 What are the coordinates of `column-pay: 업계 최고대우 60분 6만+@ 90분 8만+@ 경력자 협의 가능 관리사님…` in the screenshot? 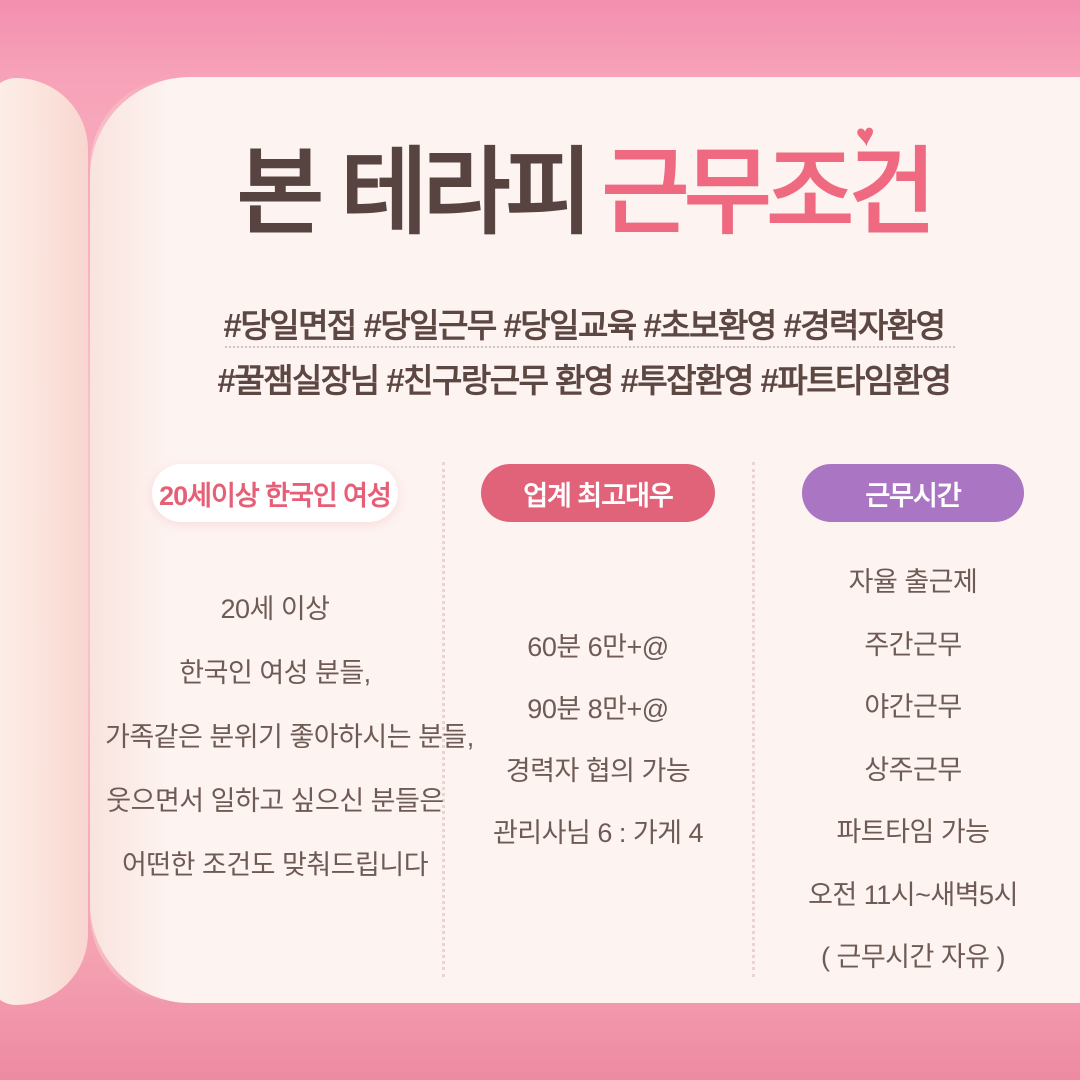 It's located at (598, 664).